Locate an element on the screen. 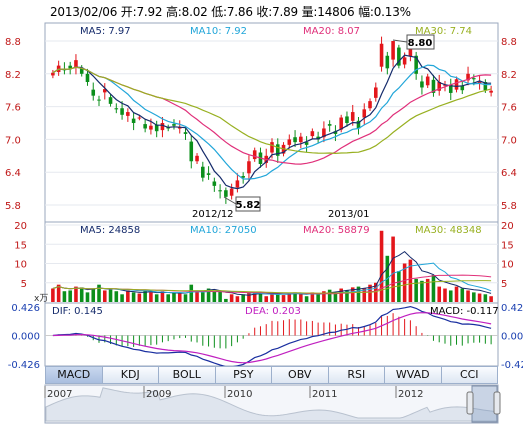 Image resolution: width=523 pixels, height=427 pixels. volume-tick-left: 5 is located at coordinates (24, 284).